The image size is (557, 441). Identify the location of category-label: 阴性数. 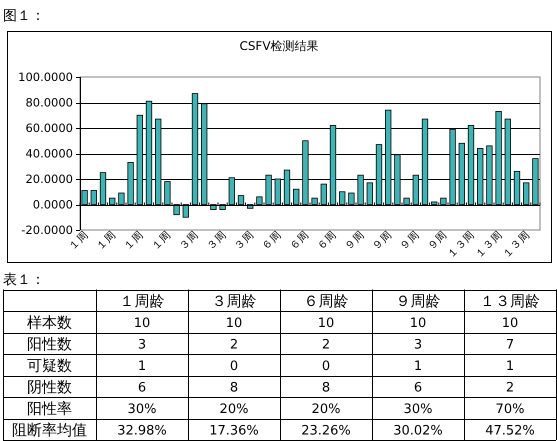
(49, 387).